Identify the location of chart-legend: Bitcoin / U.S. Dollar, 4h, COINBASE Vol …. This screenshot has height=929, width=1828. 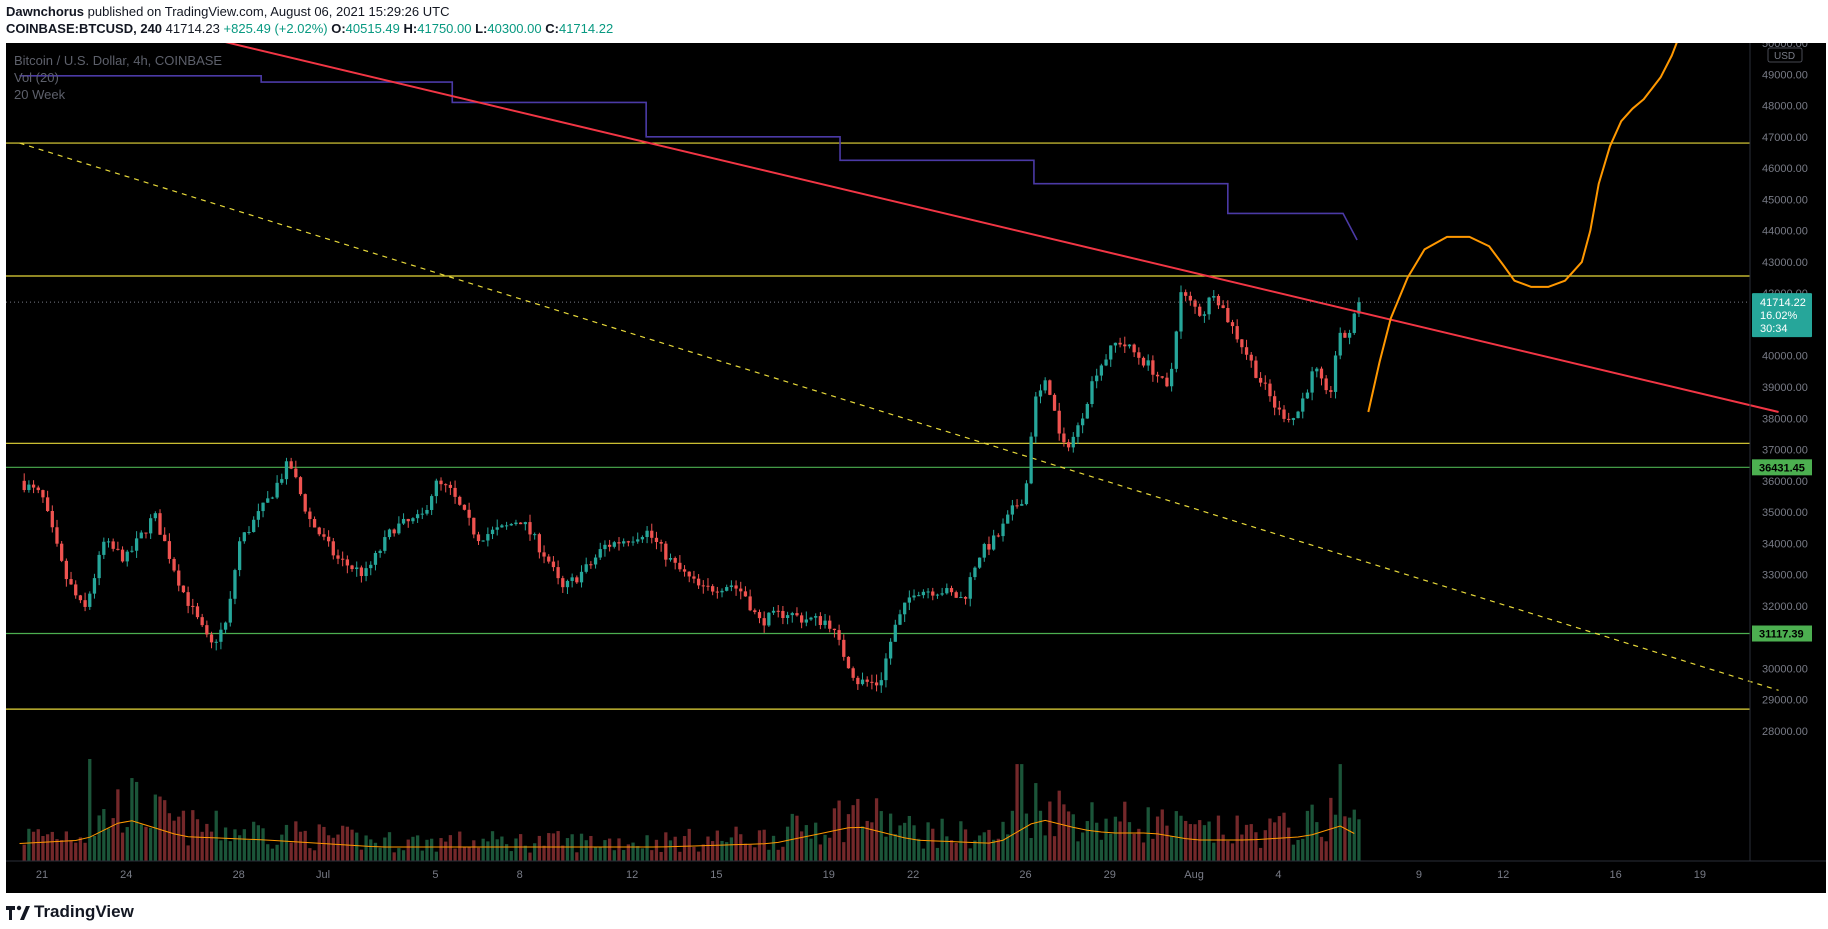
(118, 77).